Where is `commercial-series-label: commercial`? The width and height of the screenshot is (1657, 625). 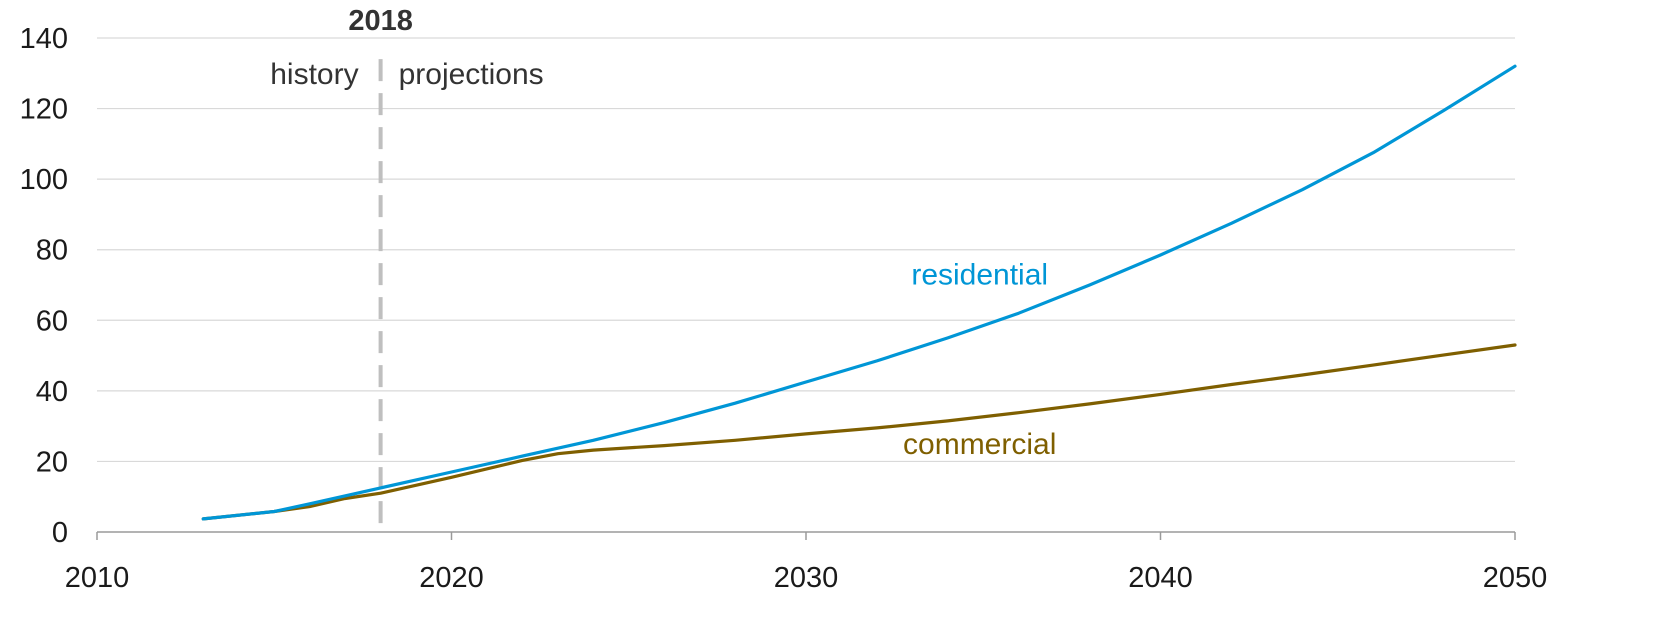
commercial-series-label: commercial is located at coordinates (979, 444).